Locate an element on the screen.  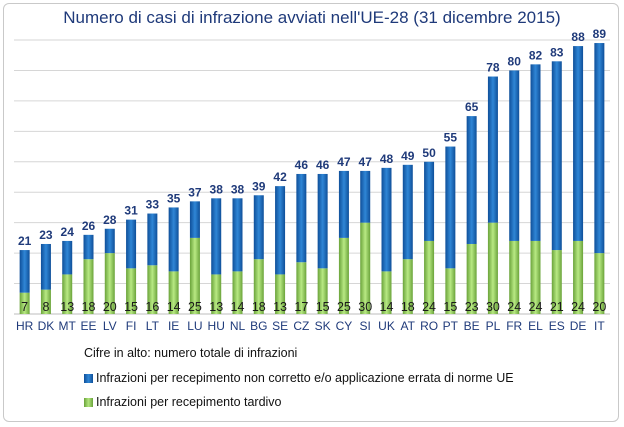
late-label-IT: 20 is located at coordinates (599, 307).